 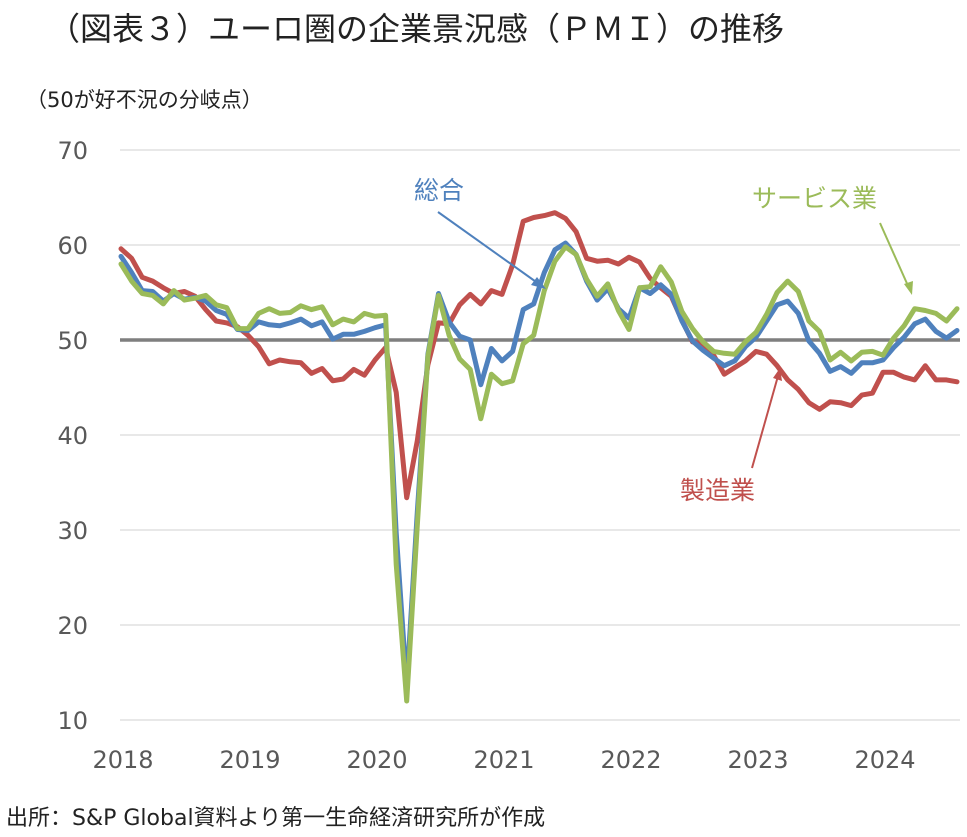 I want to click on y-tick-50: 50, so click(x=72, y=341).